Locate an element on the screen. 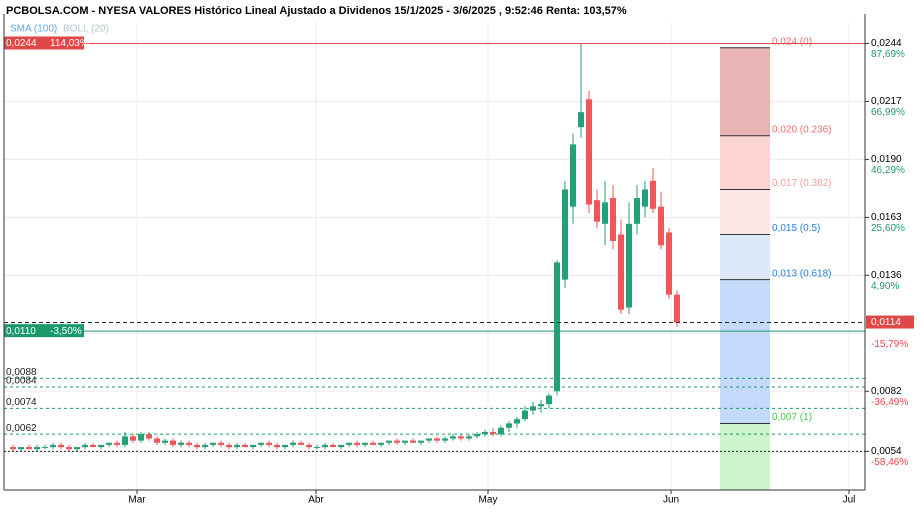 The height and width of the screenshot is (517, 921). level-pct: -3,50% is located at coordinates (66, 331).